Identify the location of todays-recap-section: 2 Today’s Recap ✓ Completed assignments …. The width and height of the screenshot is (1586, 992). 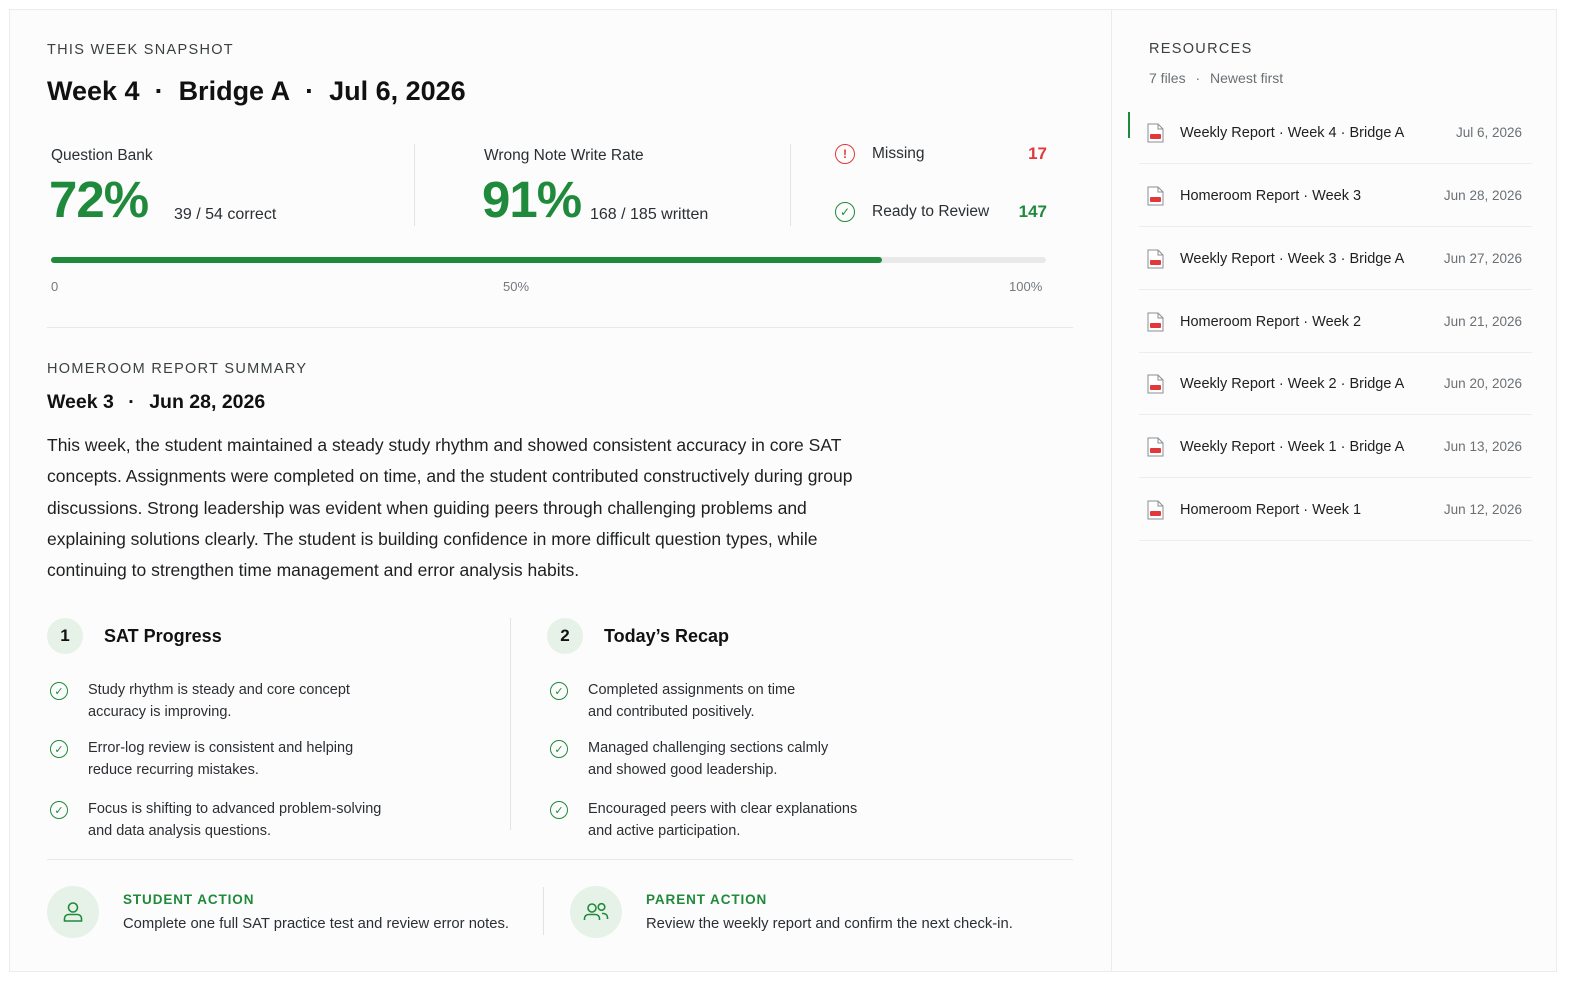
(767, 728).